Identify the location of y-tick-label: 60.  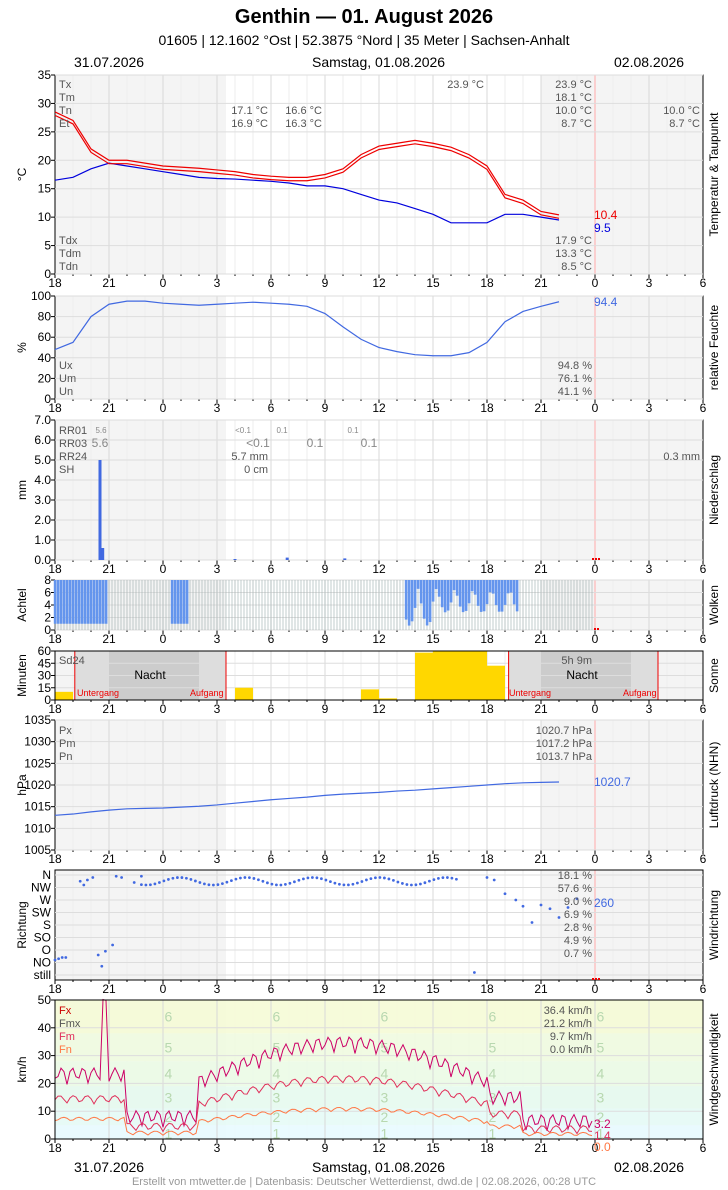
(45, 651).